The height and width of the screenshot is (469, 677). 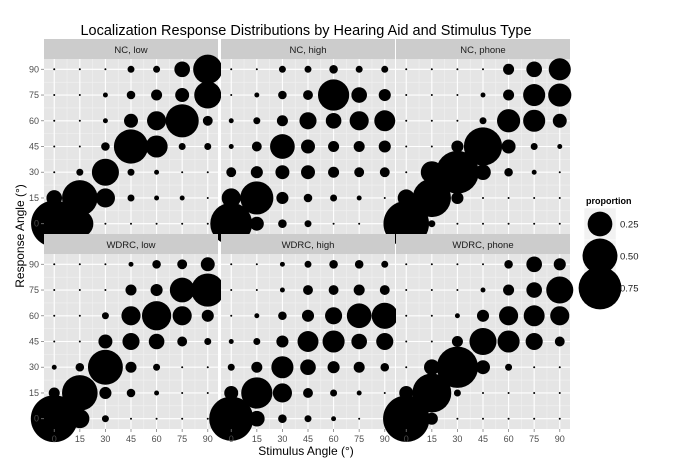 What do you see at coordinates (306, 451) in the screenshot?
I see `x-axis-title: Stimulus Angle (°)` at bounding box center [306, 451].